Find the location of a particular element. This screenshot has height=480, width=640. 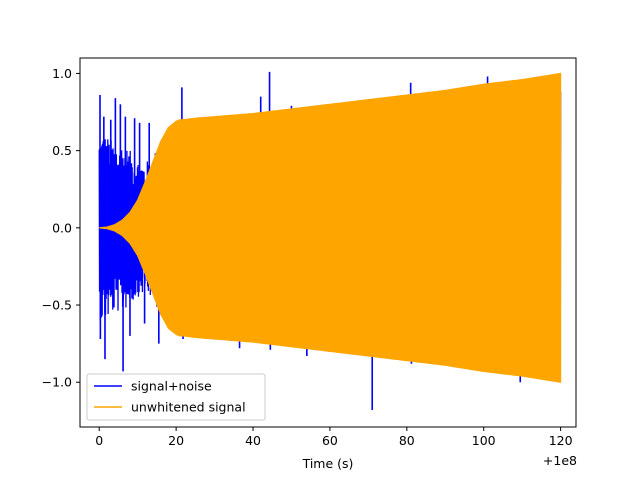

legend: signal+noise unwhitened signal is located at coordinates (176, 397).